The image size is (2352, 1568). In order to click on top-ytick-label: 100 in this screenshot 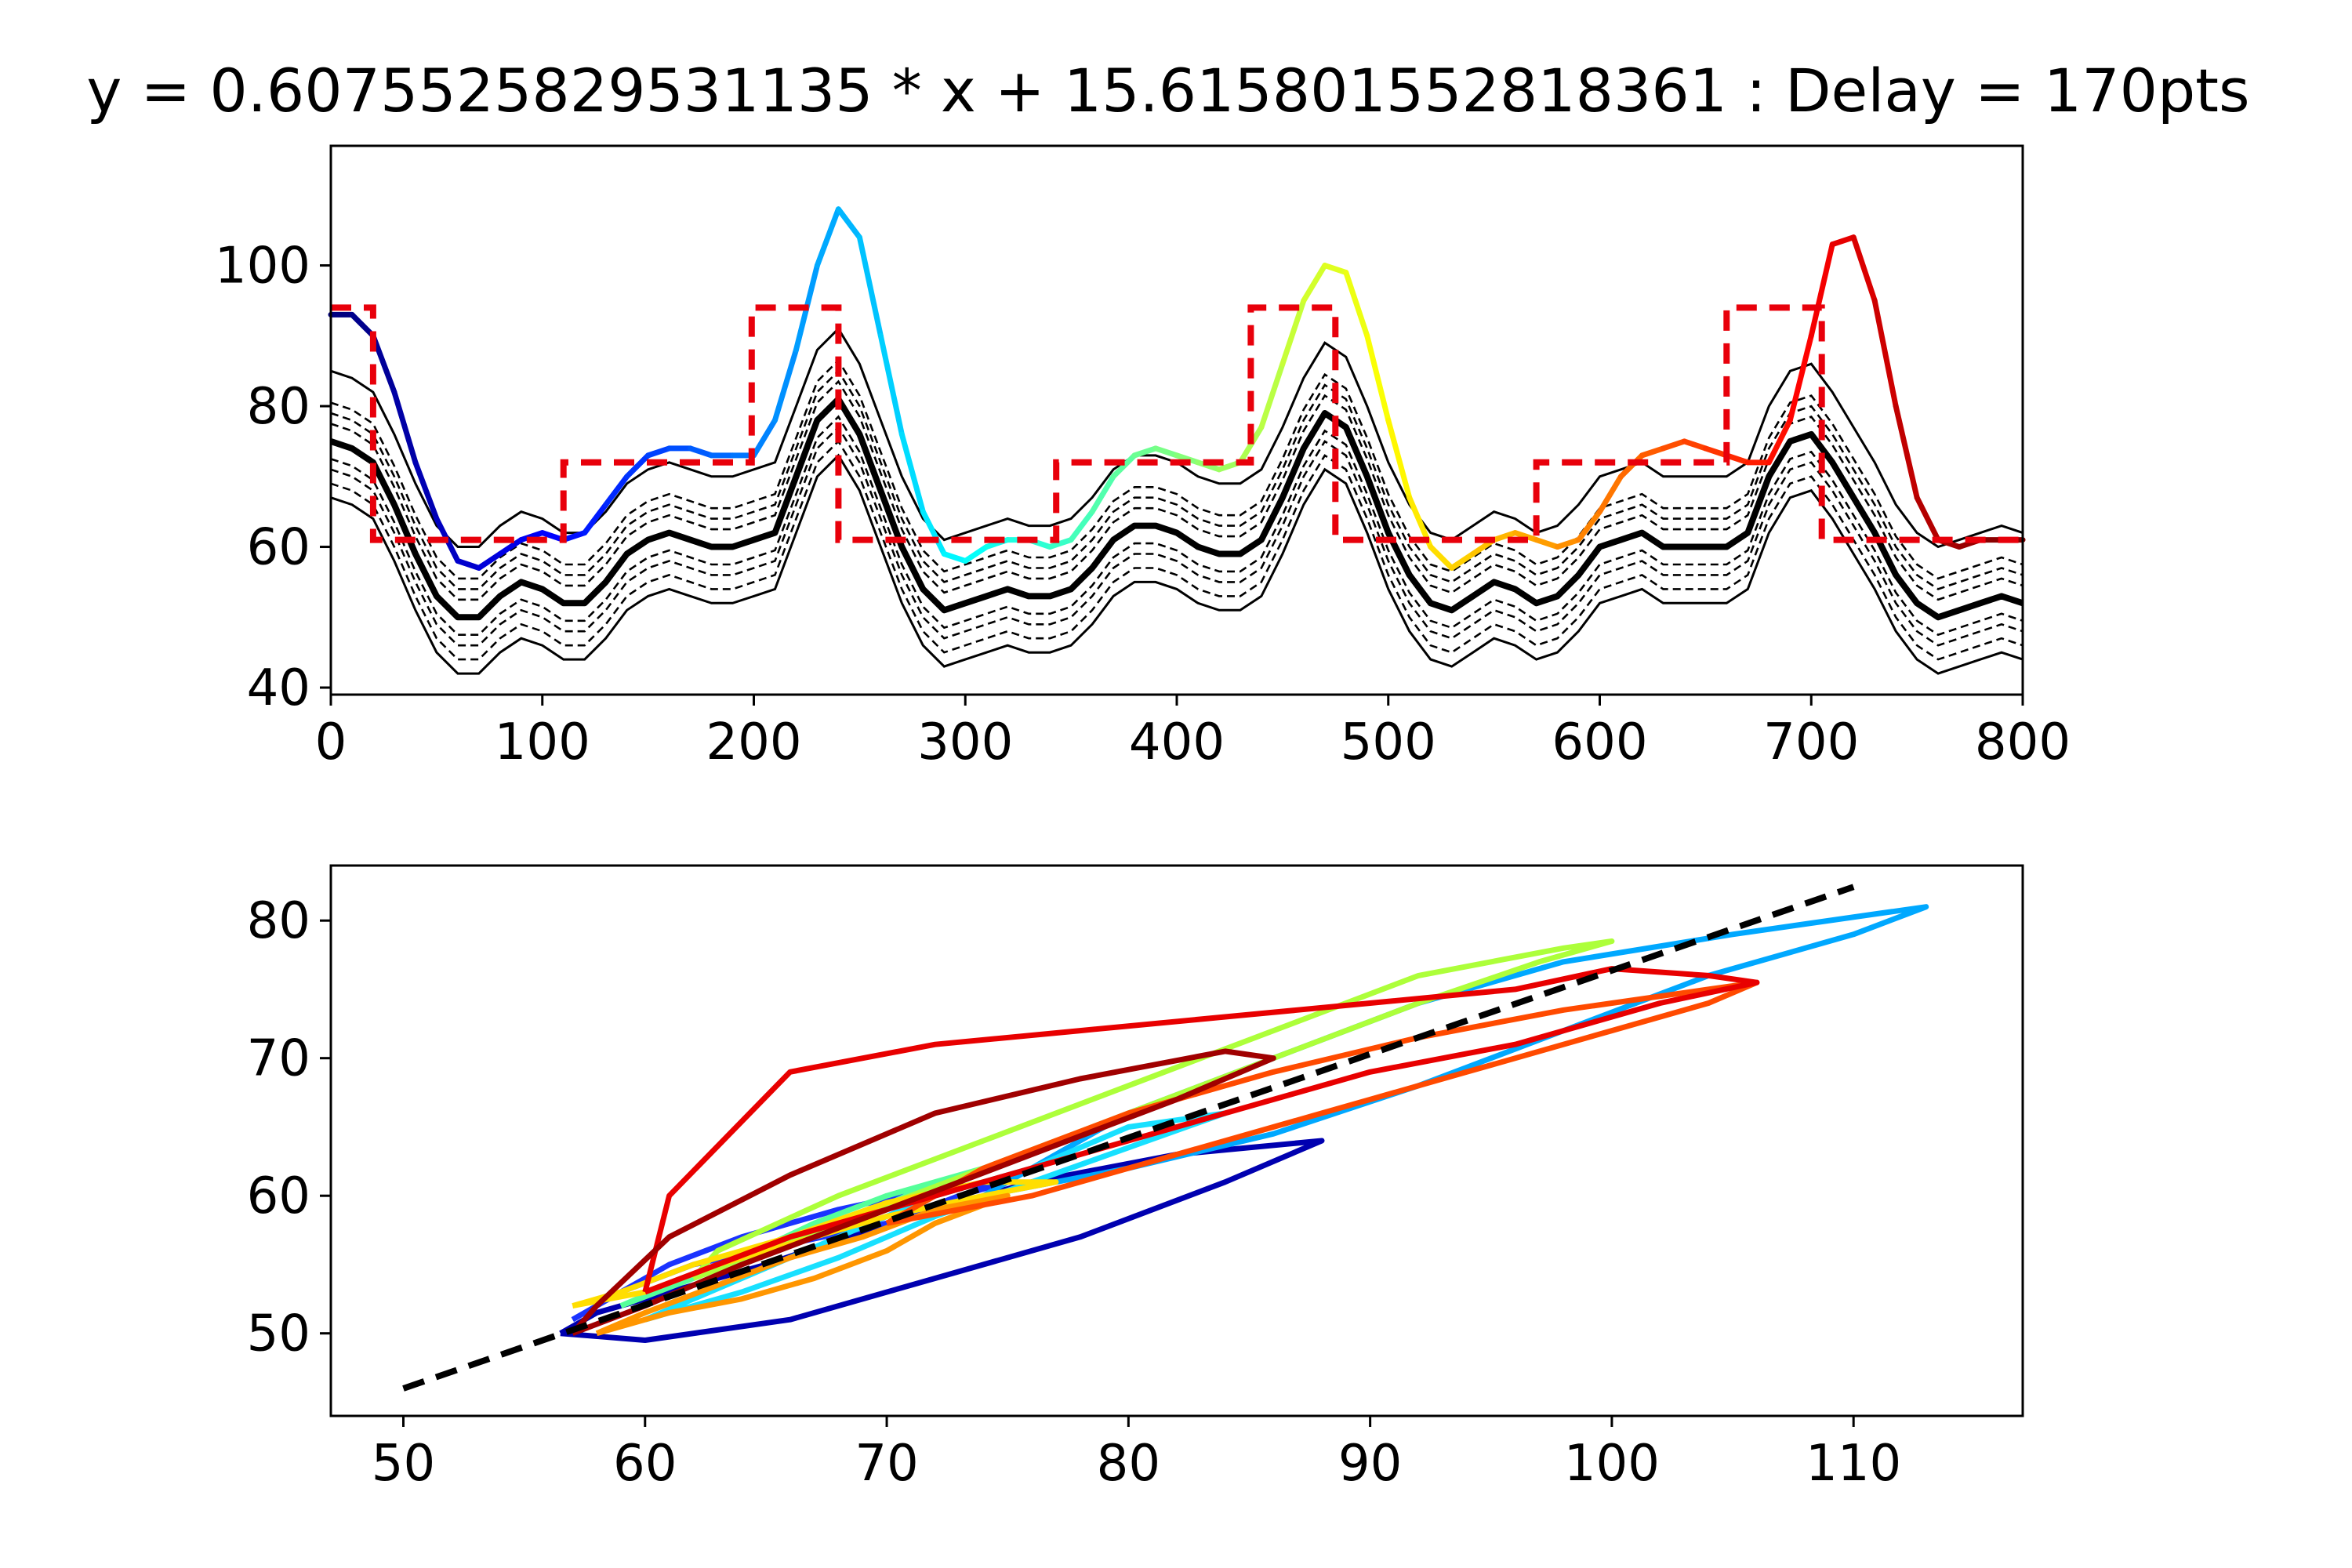, I will do `click(262, 267)`.